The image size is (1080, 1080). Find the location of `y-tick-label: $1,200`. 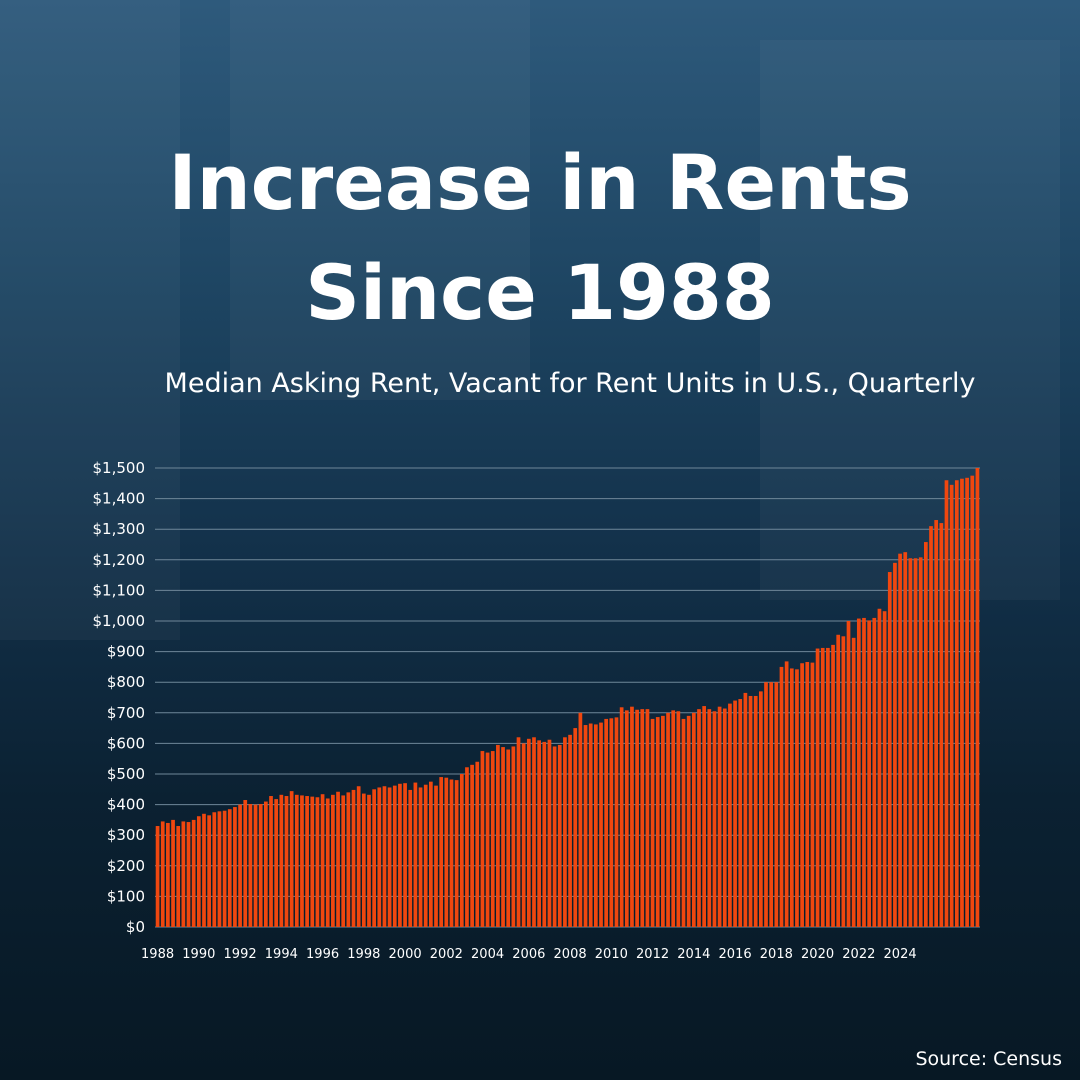

y-tick-label: $1,200 is located at coordinates (119, 560).